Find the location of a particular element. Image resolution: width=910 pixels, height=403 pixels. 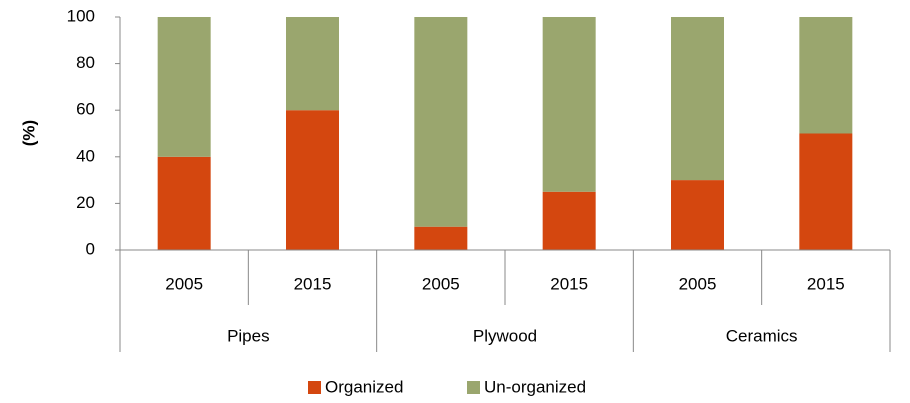

y-tick-label: 60 is located at coordinates (85, 109).